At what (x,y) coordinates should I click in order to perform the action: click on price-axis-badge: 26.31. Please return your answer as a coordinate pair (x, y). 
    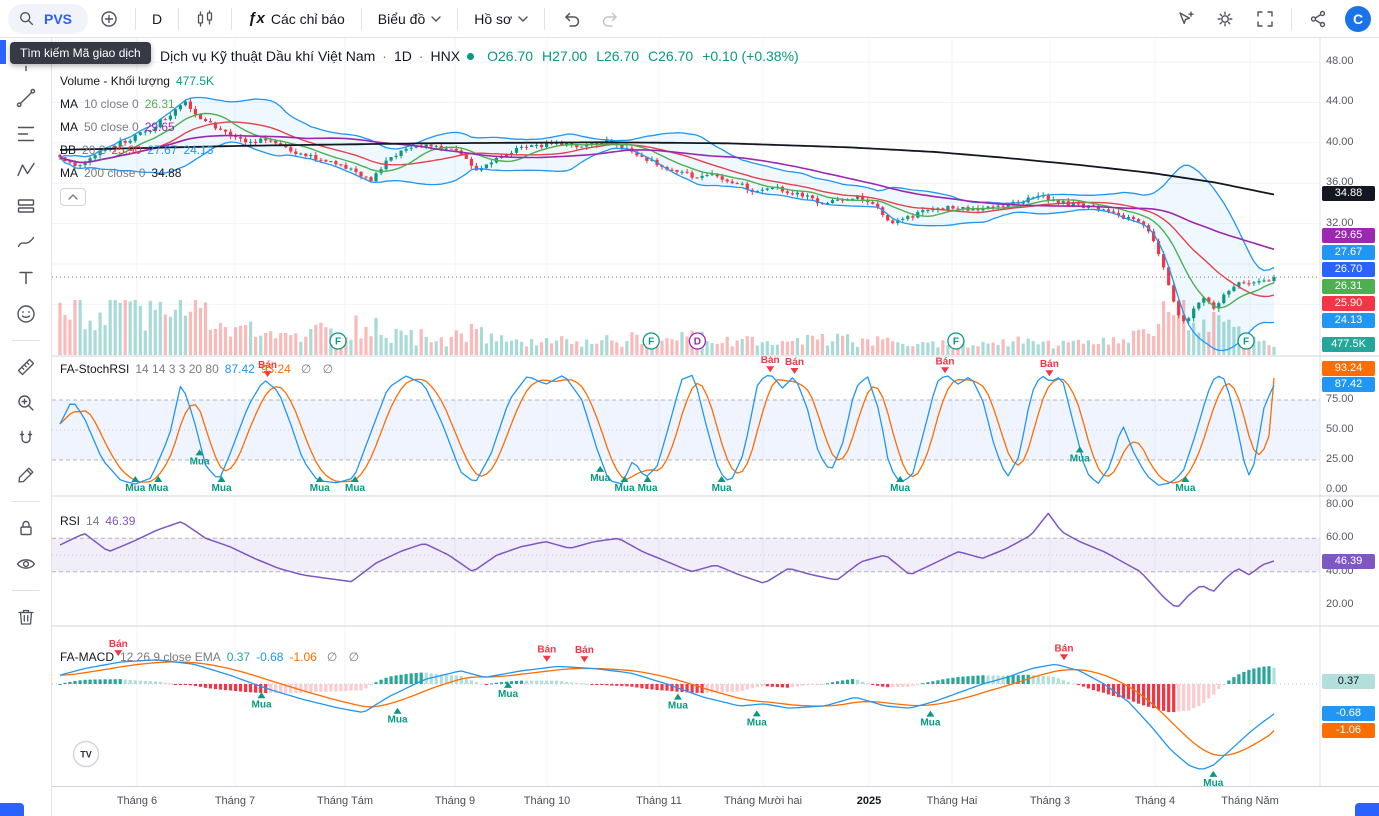
    Looking at the image, I should click on (1348, 286).